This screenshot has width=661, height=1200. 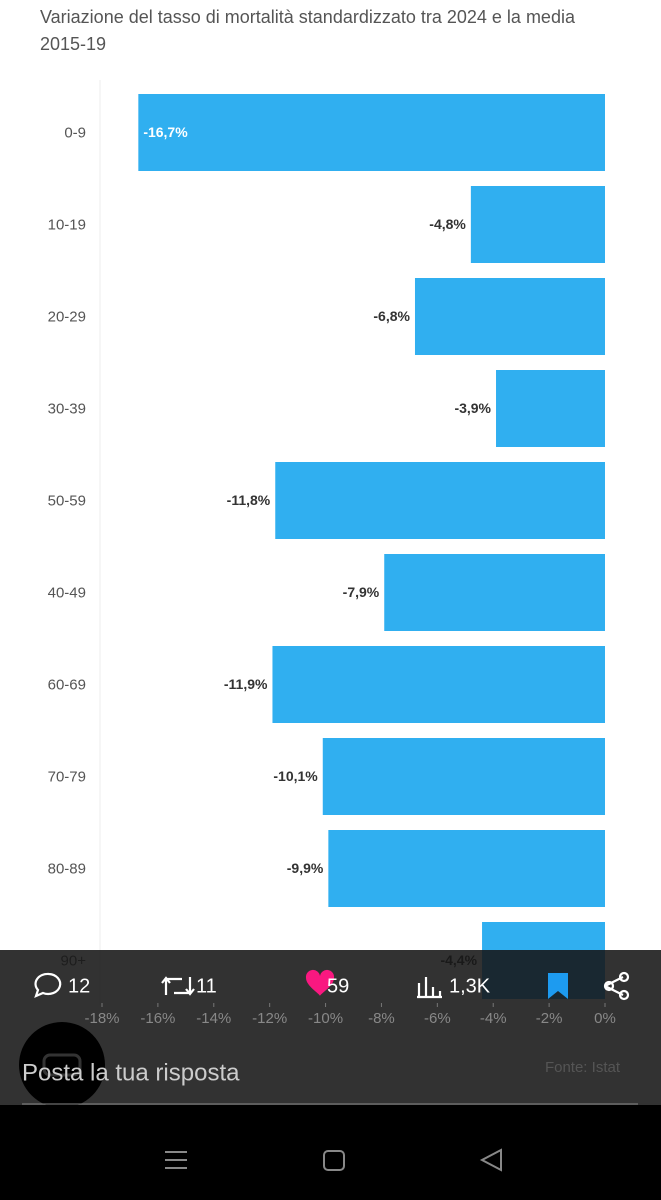 What do you see at coordinates (325, 1018) in the screenshot?
I see `x-tick-label: -10%` at bounding box center [325, 1018].